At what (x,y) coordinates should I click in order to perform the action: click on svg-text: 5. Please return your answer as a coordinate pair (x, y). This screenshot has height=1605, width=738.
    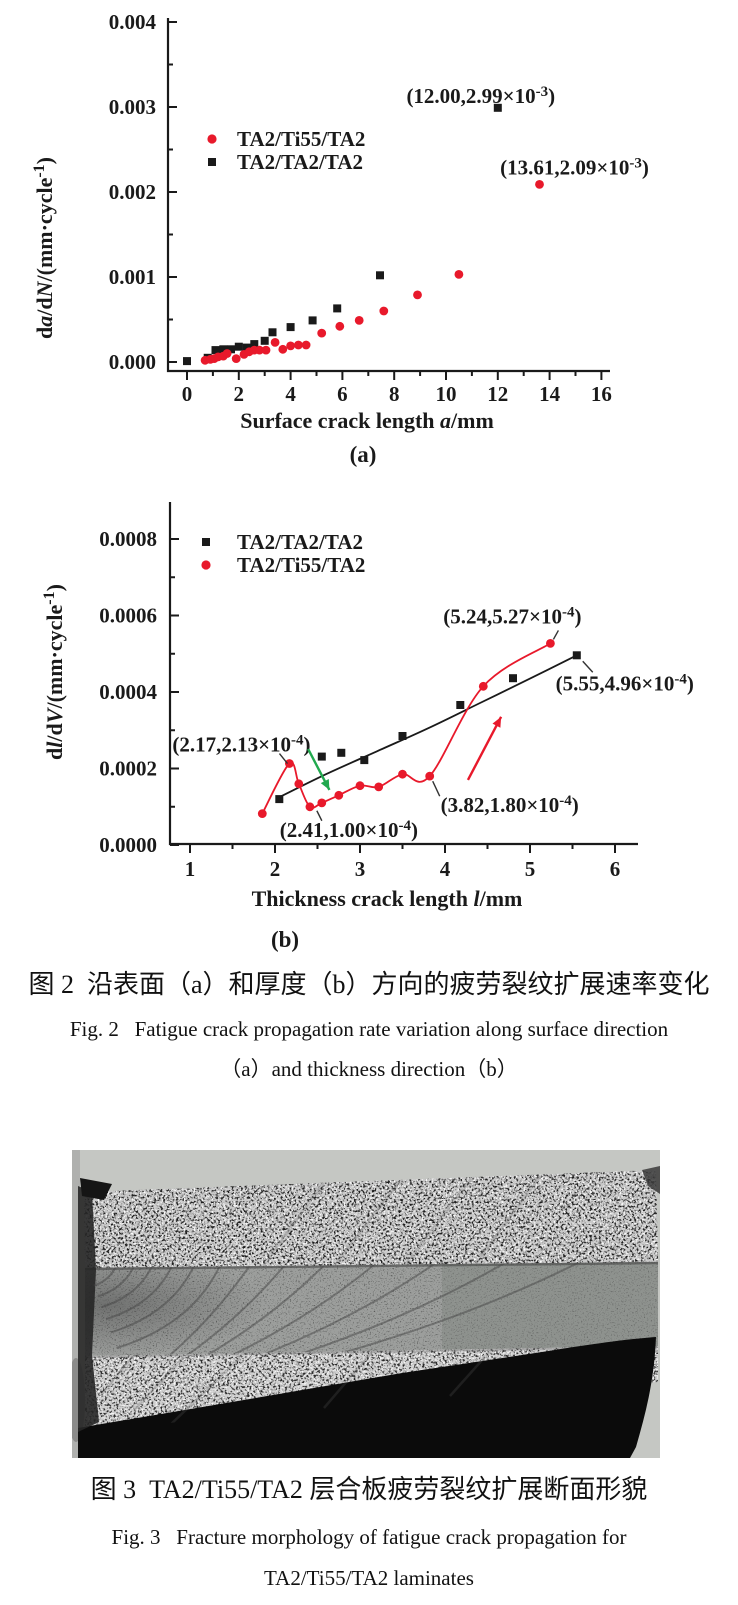
    Looking at the image, I should click on (530, 869).